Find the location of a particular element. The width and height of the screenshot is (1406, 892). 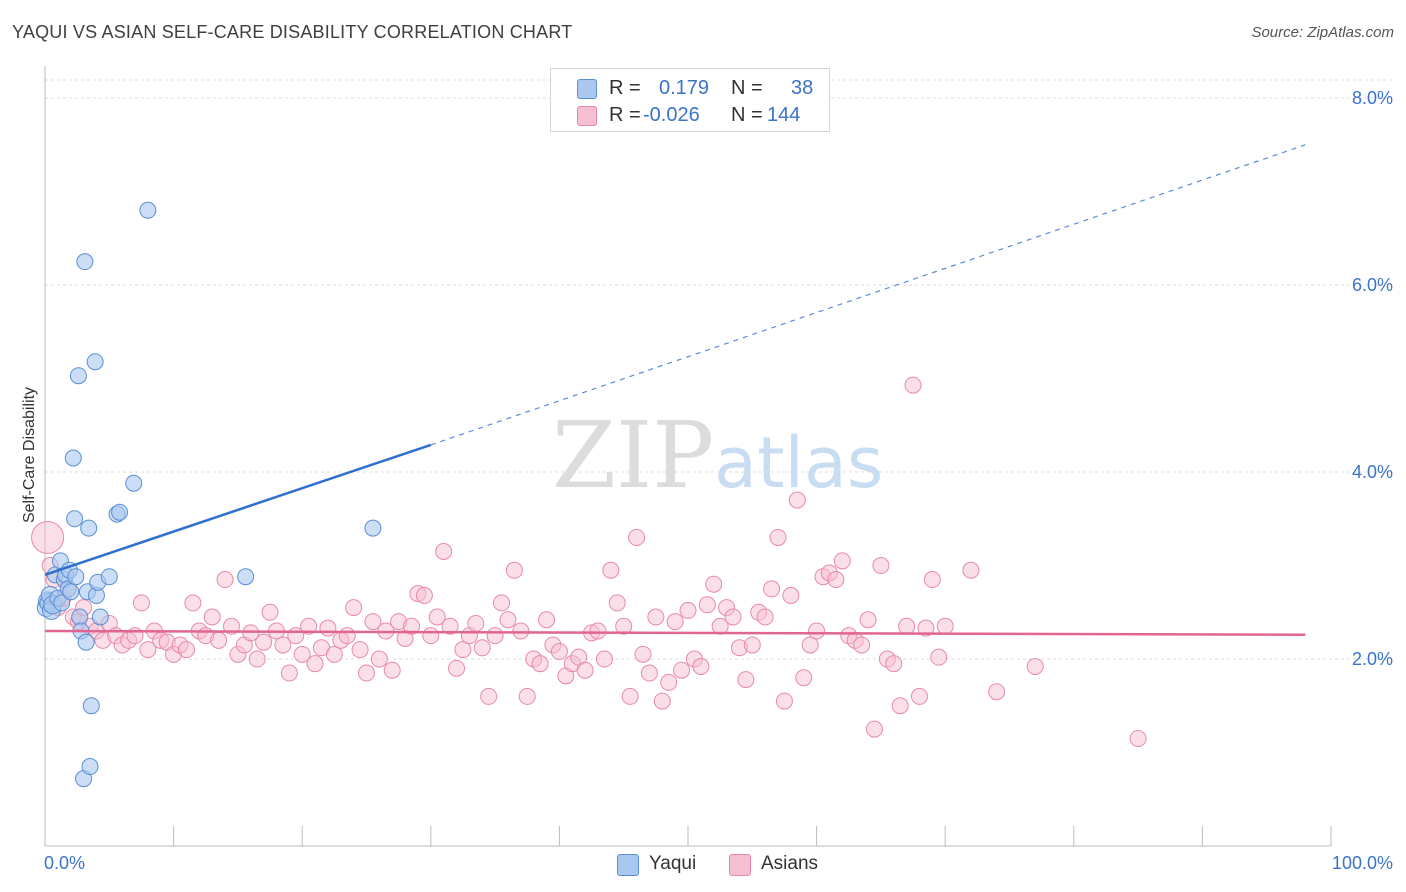

y-tick-label: 2.0% is located at coordinates (1372, 659).